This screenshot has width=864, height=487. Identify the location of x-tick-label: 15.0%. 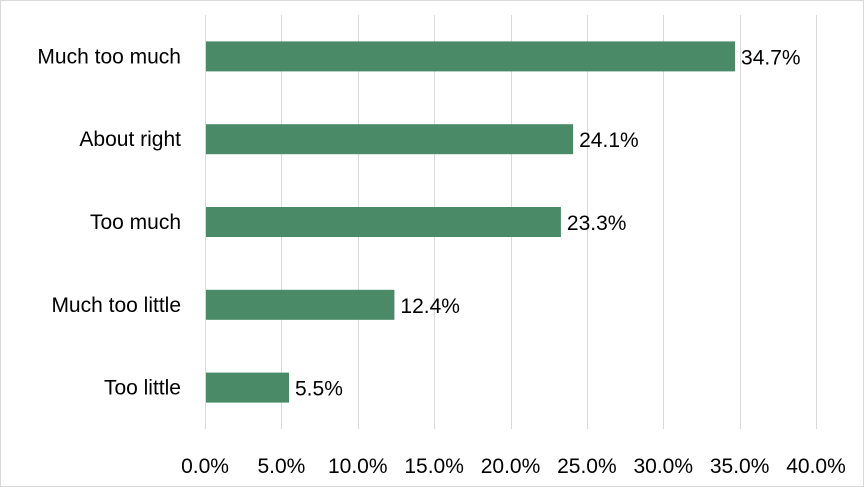
(434, 466).